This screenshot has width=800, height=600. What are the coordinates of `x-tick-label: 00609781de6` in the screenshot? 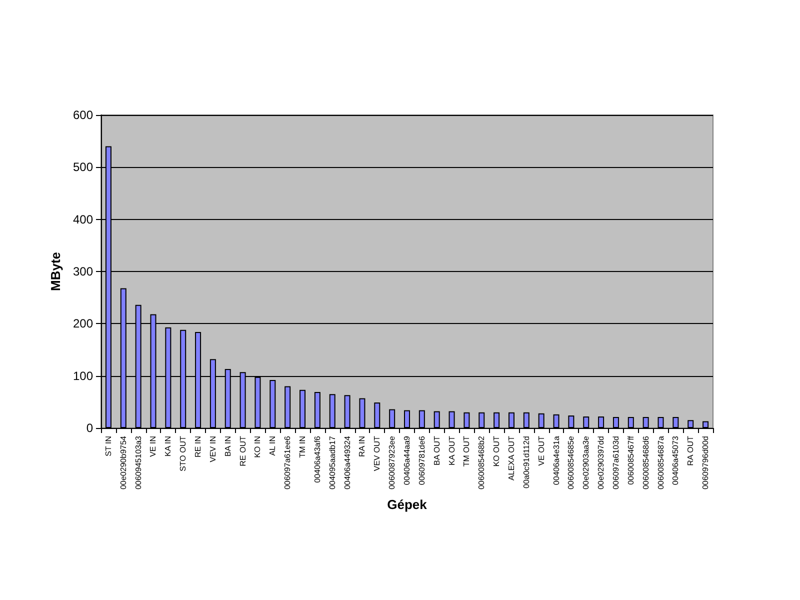 It's located at (421, 460).